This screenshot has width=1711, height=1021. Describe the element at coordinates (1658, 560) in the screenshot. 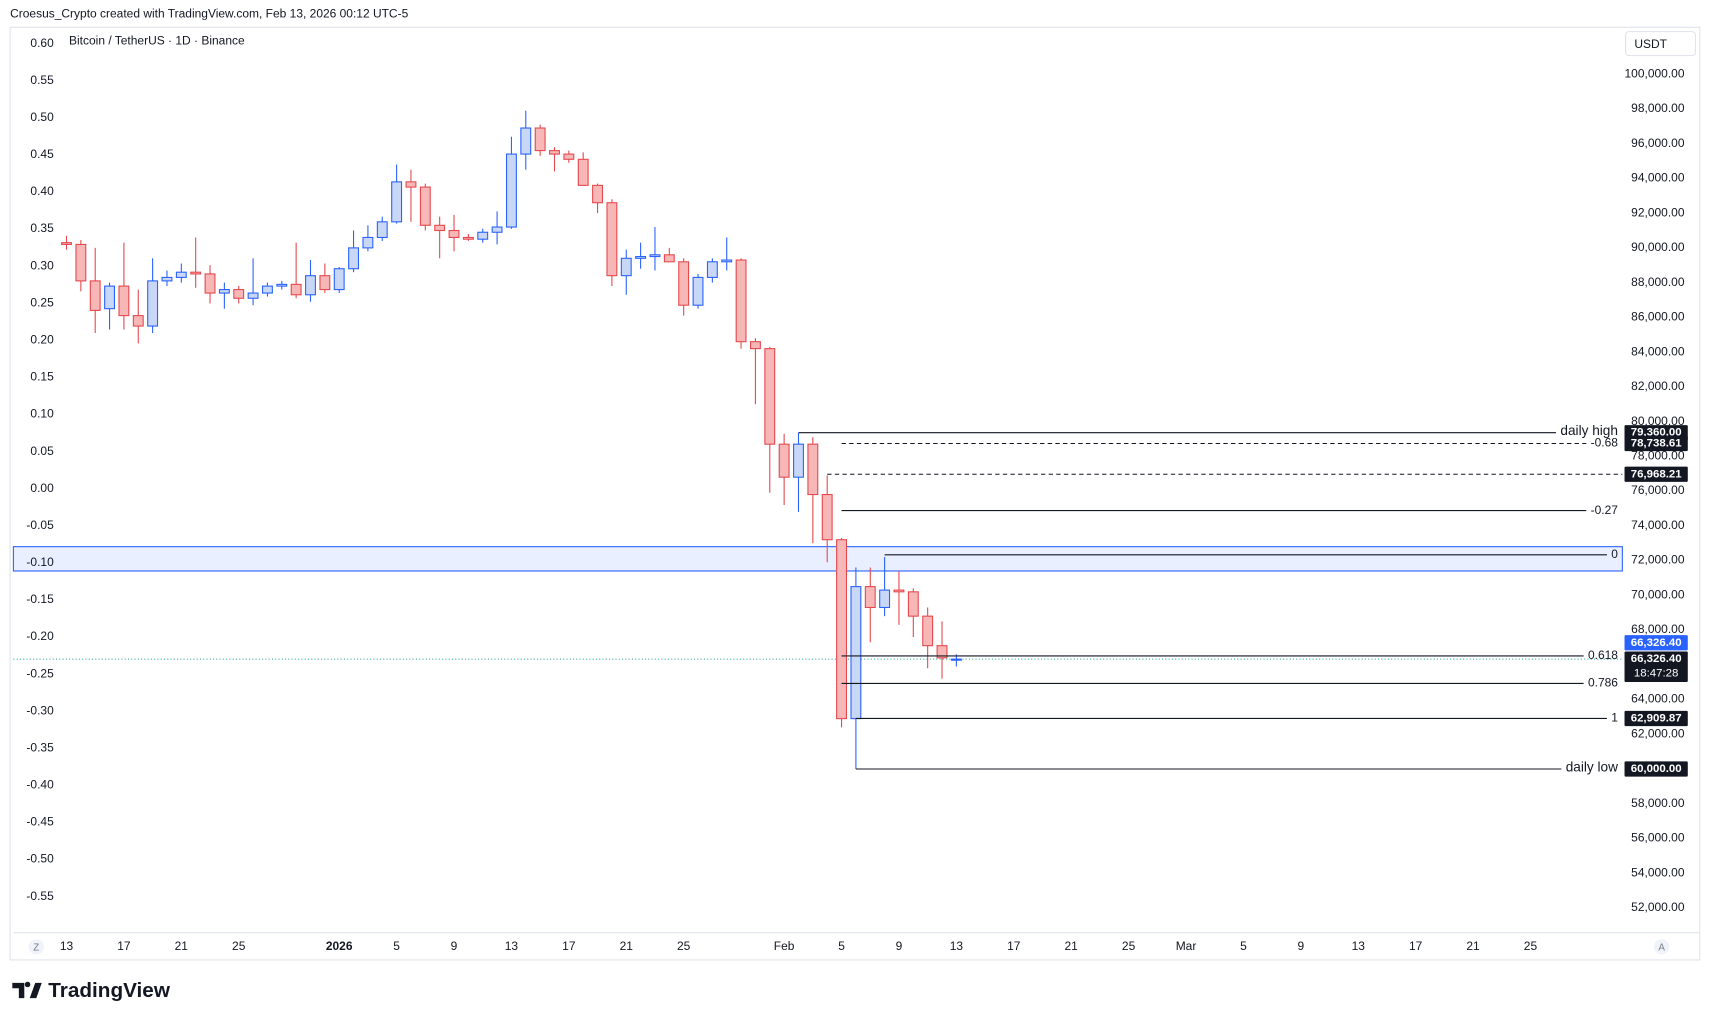

I see `y-tick-label: 72,000.00` at that location.